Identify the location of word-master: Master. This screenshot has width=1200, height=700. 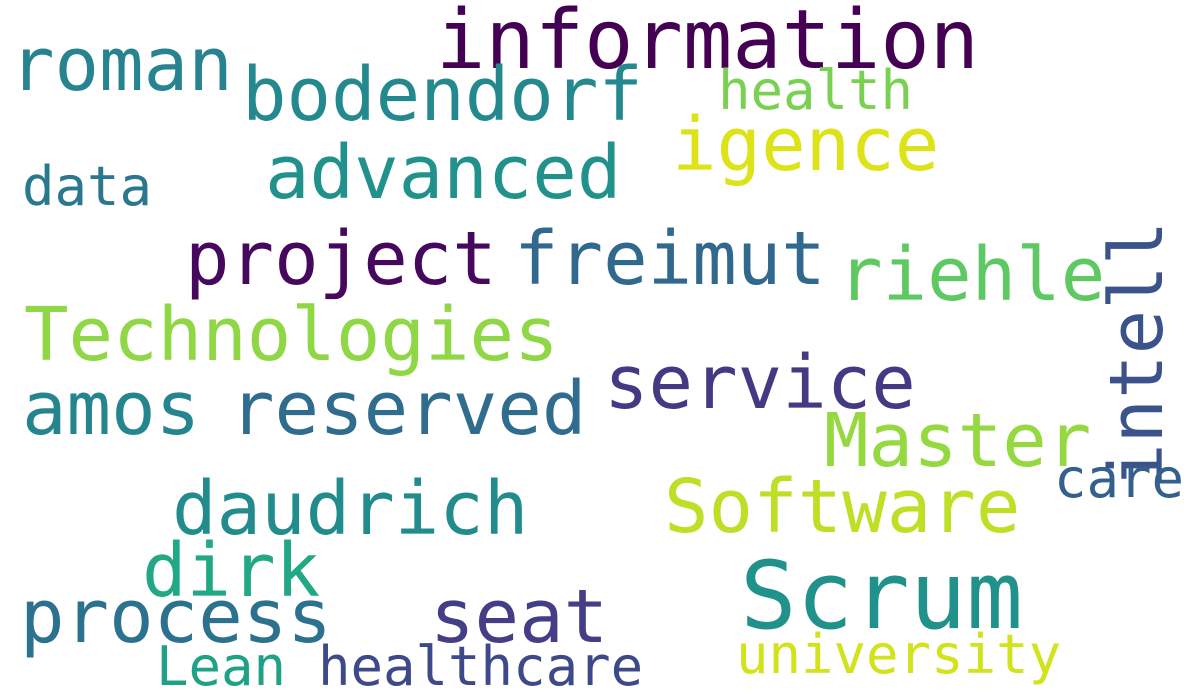
(958, 441).